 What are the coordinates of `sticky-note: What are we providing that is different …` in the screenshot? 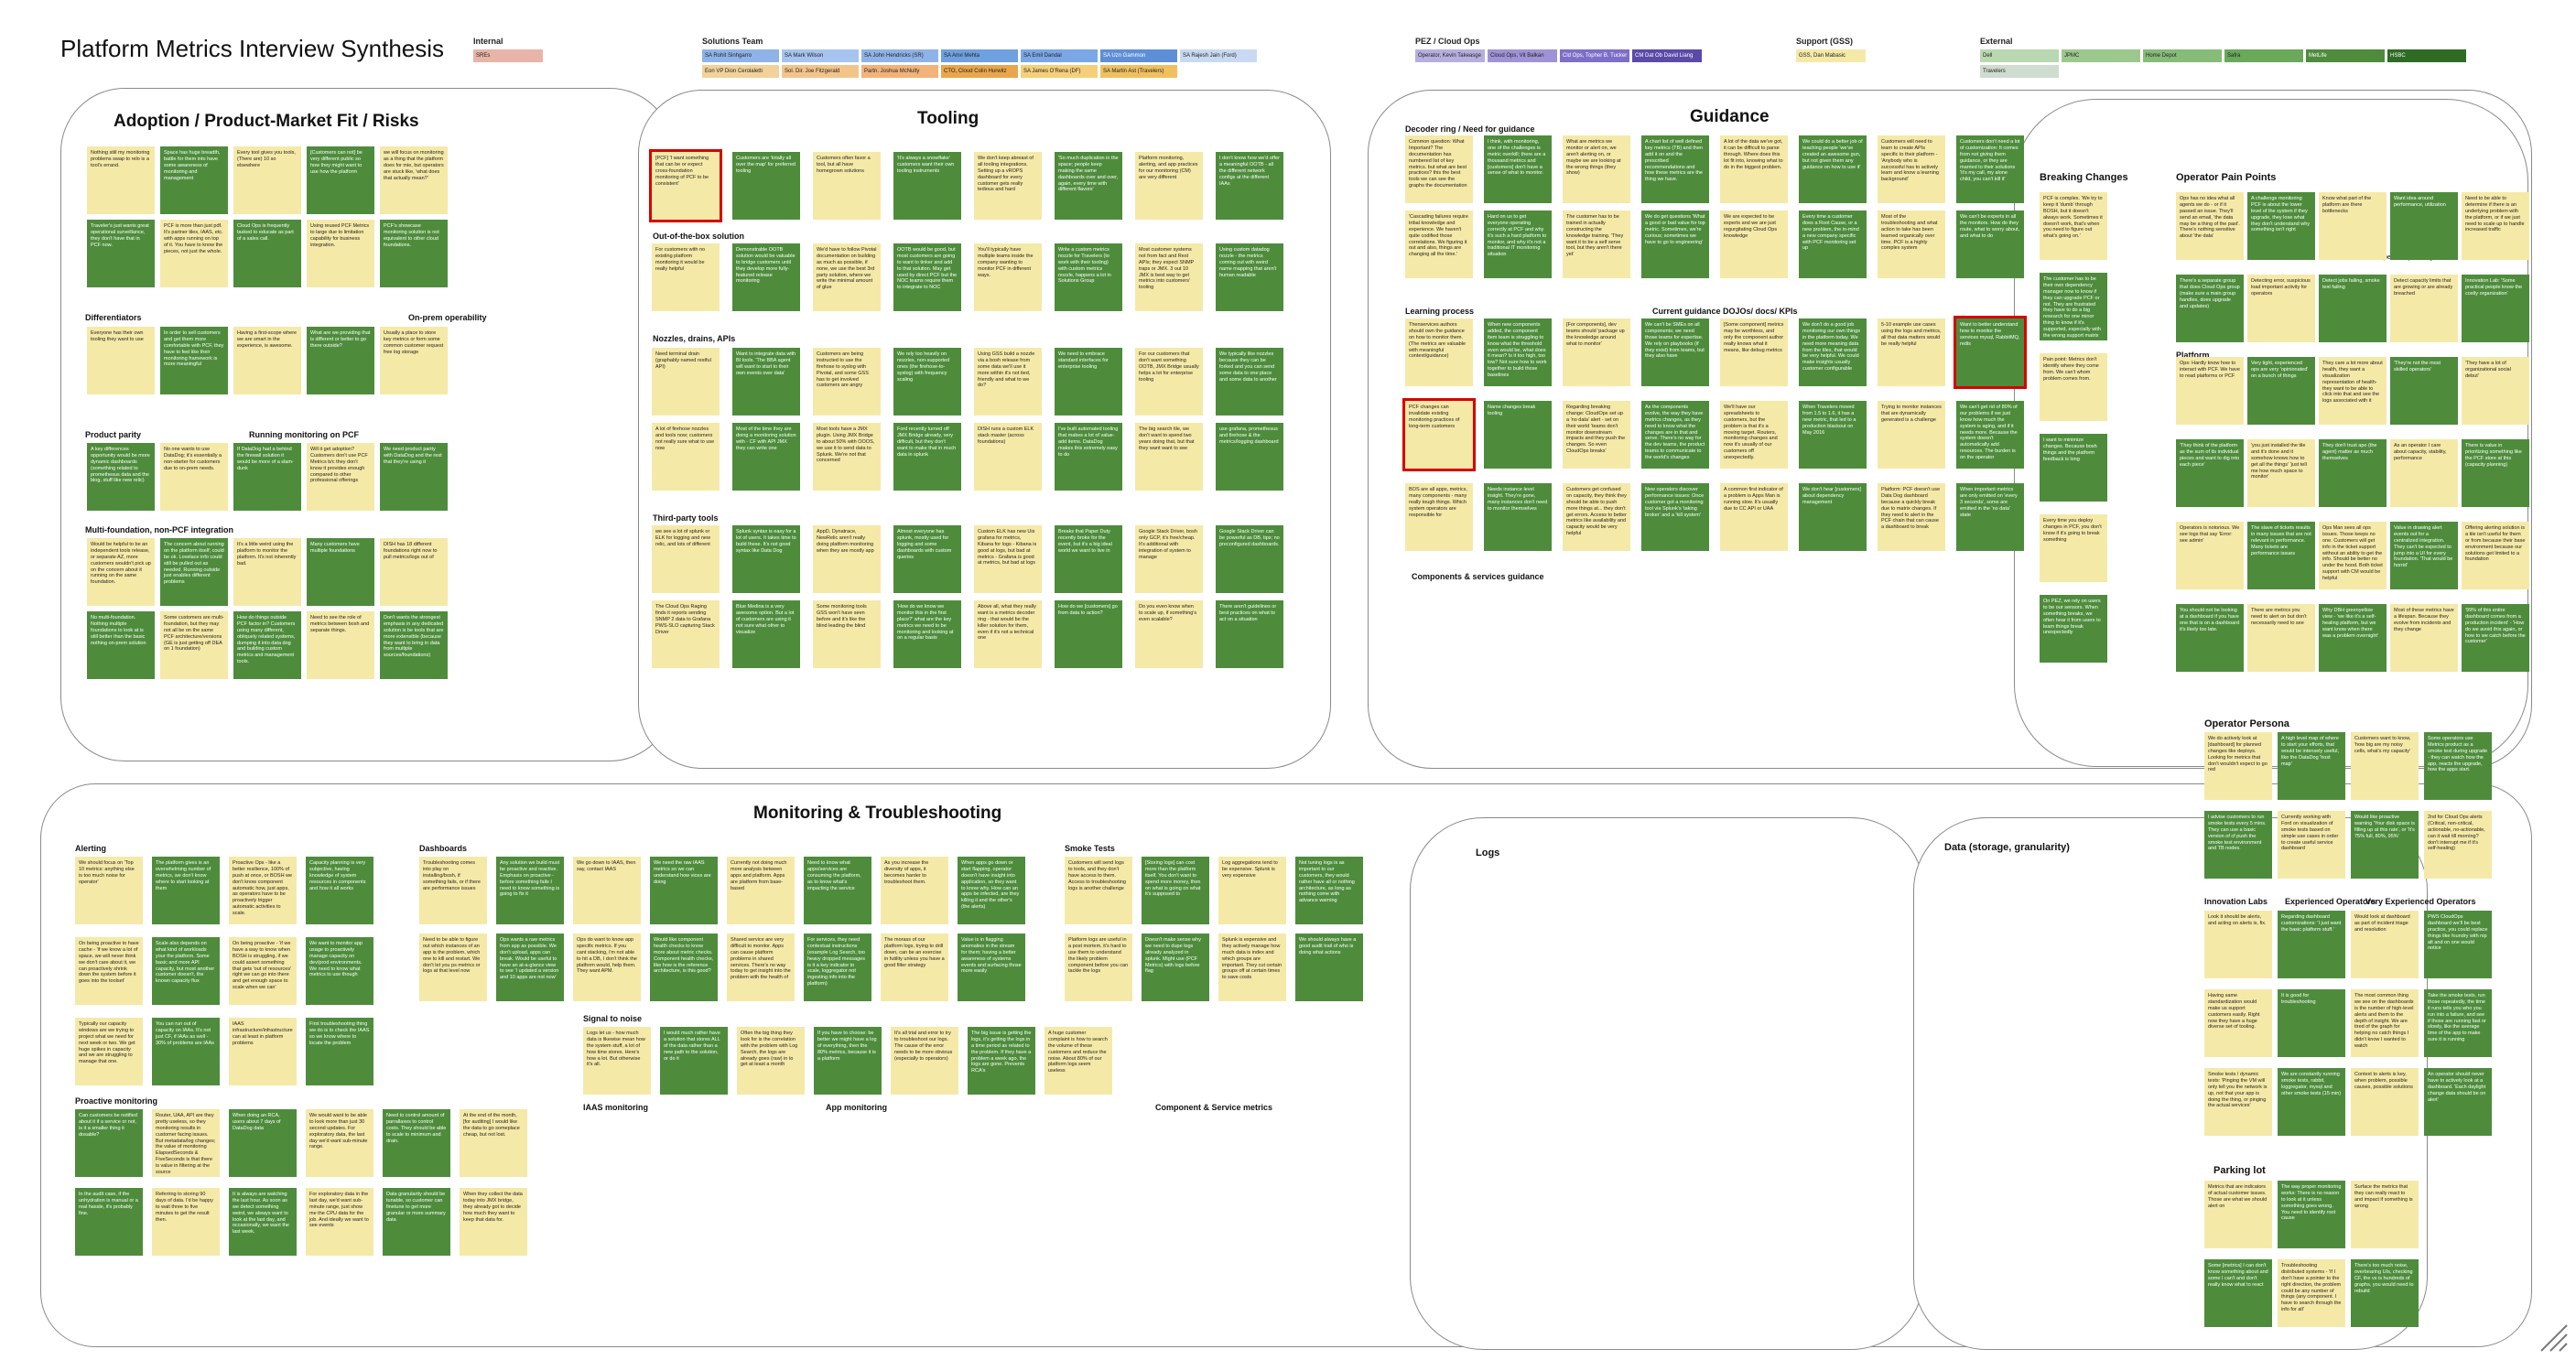 It's located at (341, 360).